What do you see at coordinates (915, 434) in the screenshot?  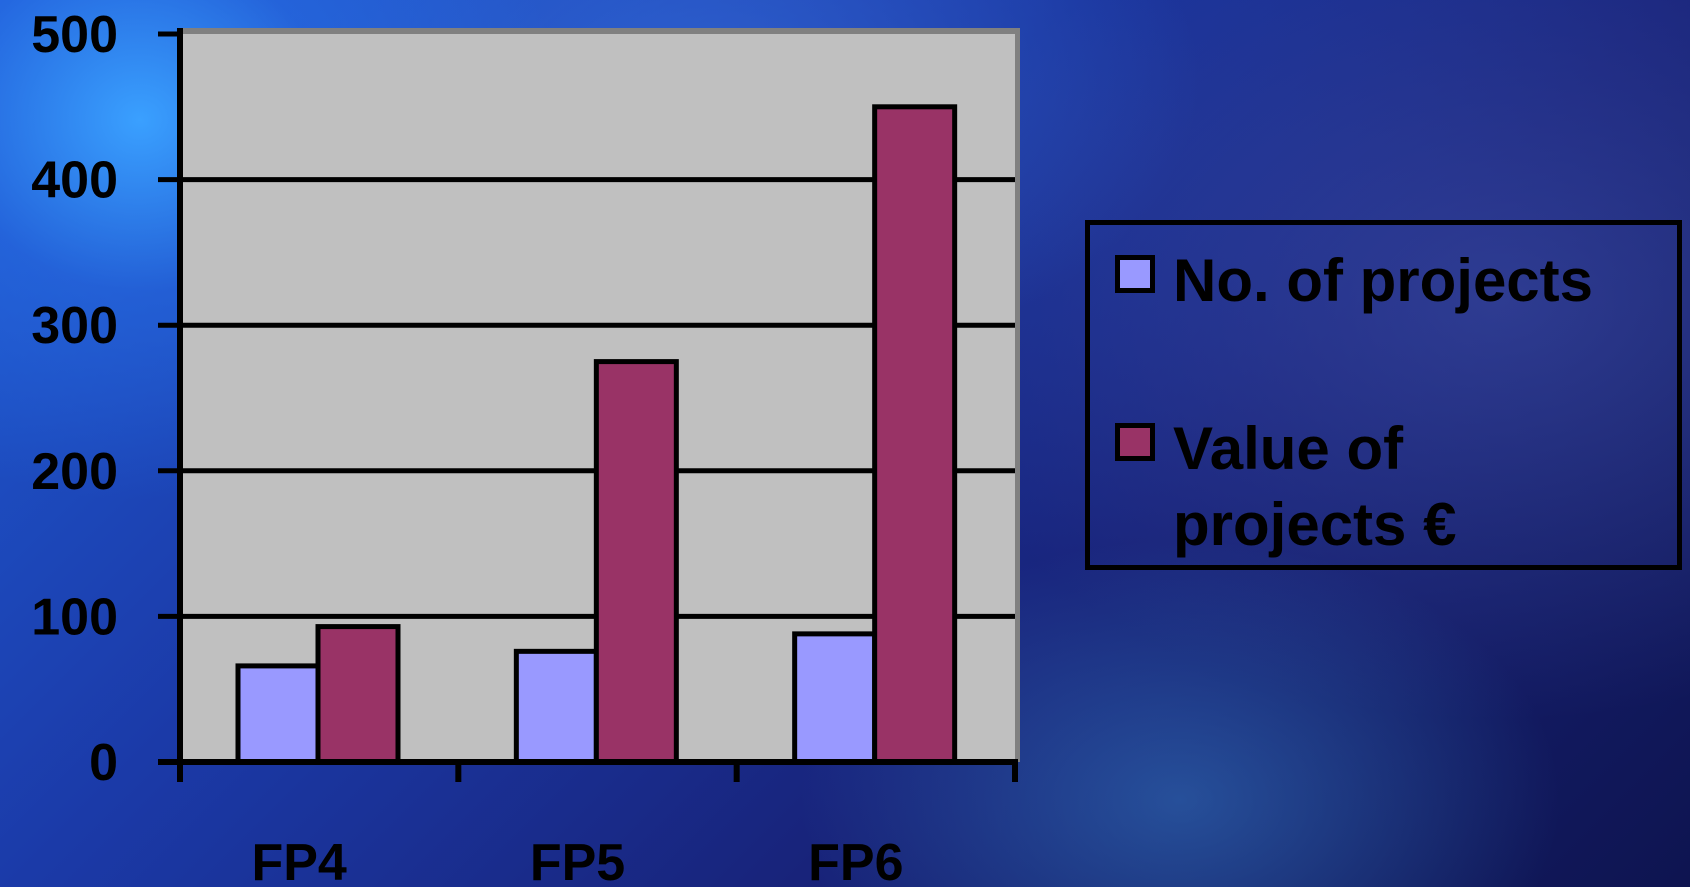 I see `bar-fp6-value` at bounding box center [915, 434].